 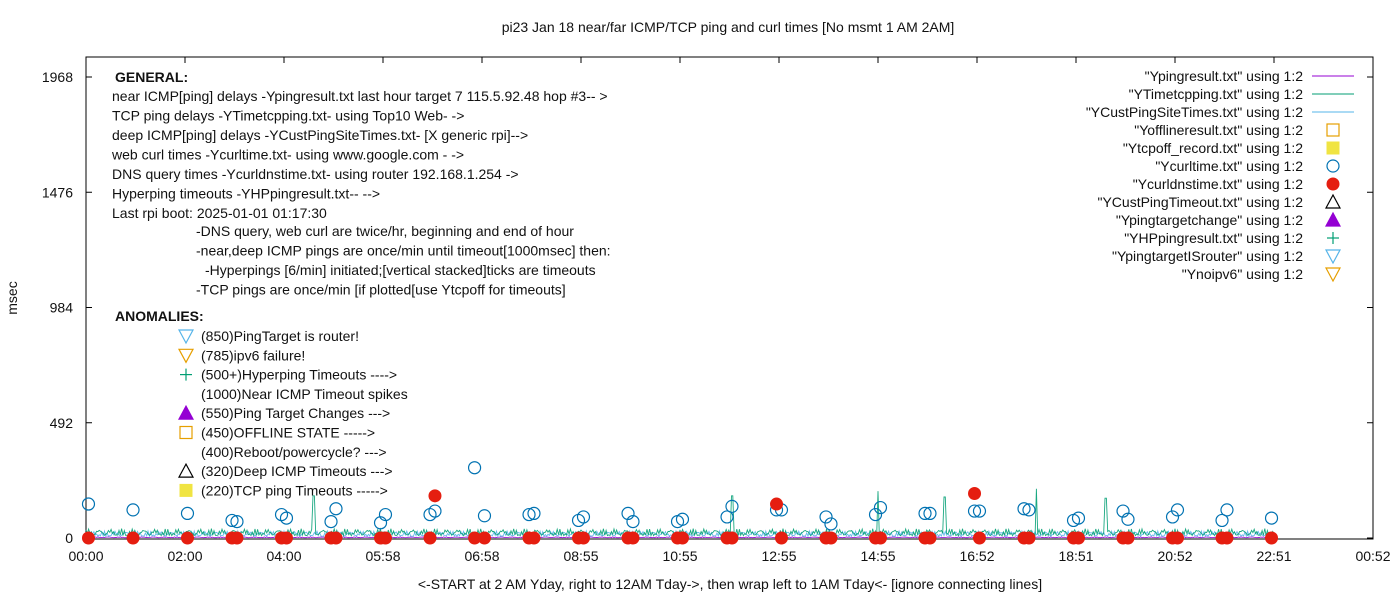 What do you see at coordinates (62, 308) in the screenshot?
I see `y-tick-label: 984` at bounding box center [62, 308].